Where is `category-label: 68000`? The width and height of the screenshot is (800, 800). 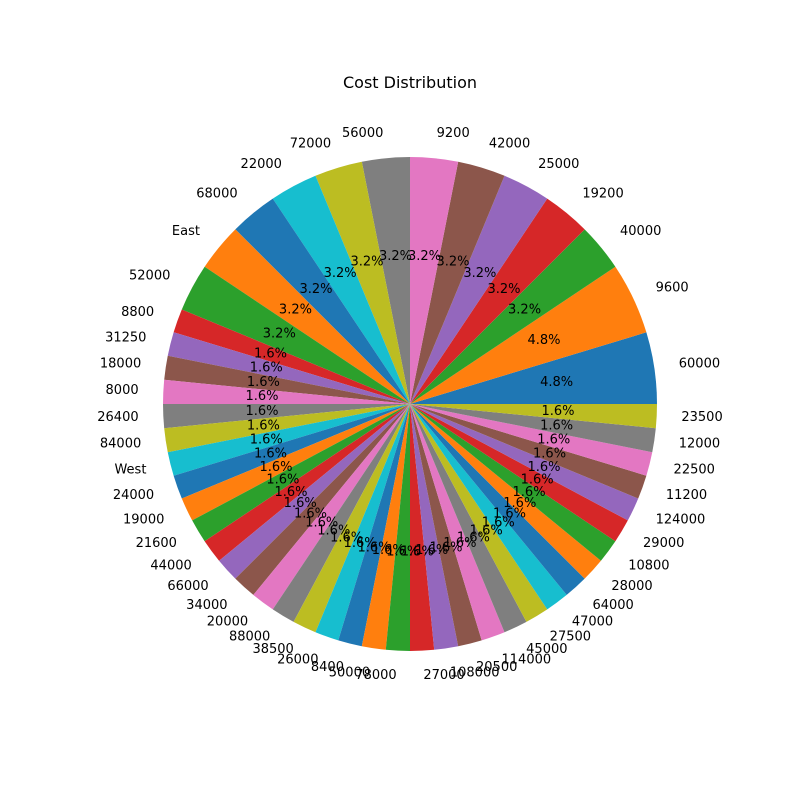 category-label: 68000 is located at coordinates (216, 193).